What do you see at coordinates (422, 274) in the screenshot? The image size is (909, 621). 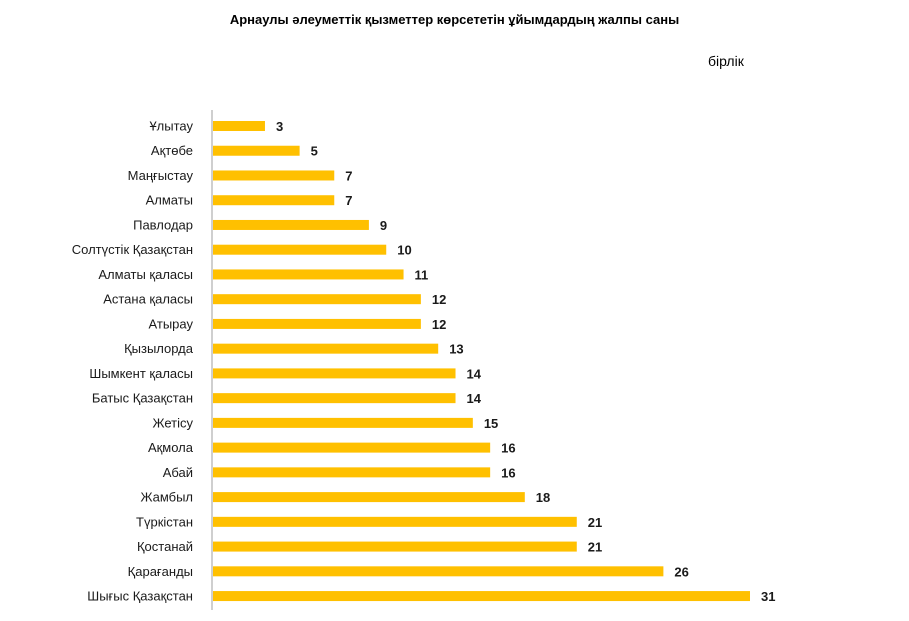 I see `value-label: 11` at bounding box center [422, 274].